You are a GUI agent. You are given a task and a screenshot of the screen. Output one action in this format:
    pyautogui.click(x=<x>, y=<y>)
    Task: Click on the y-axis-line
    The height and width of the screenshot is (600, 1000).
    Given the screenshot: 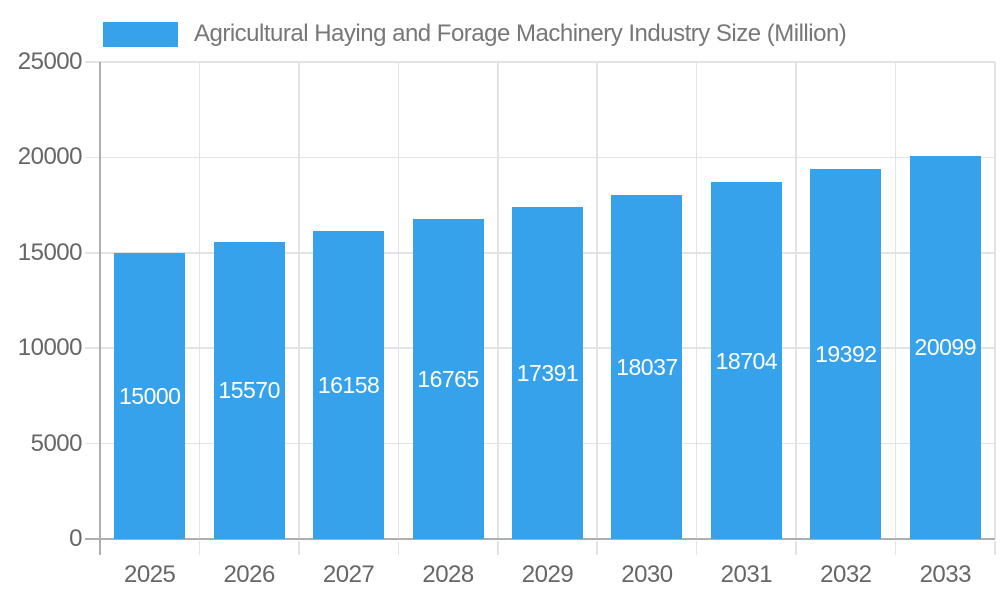 What is the action you would take?
    pyautogui.click(x=100, y=308)
    